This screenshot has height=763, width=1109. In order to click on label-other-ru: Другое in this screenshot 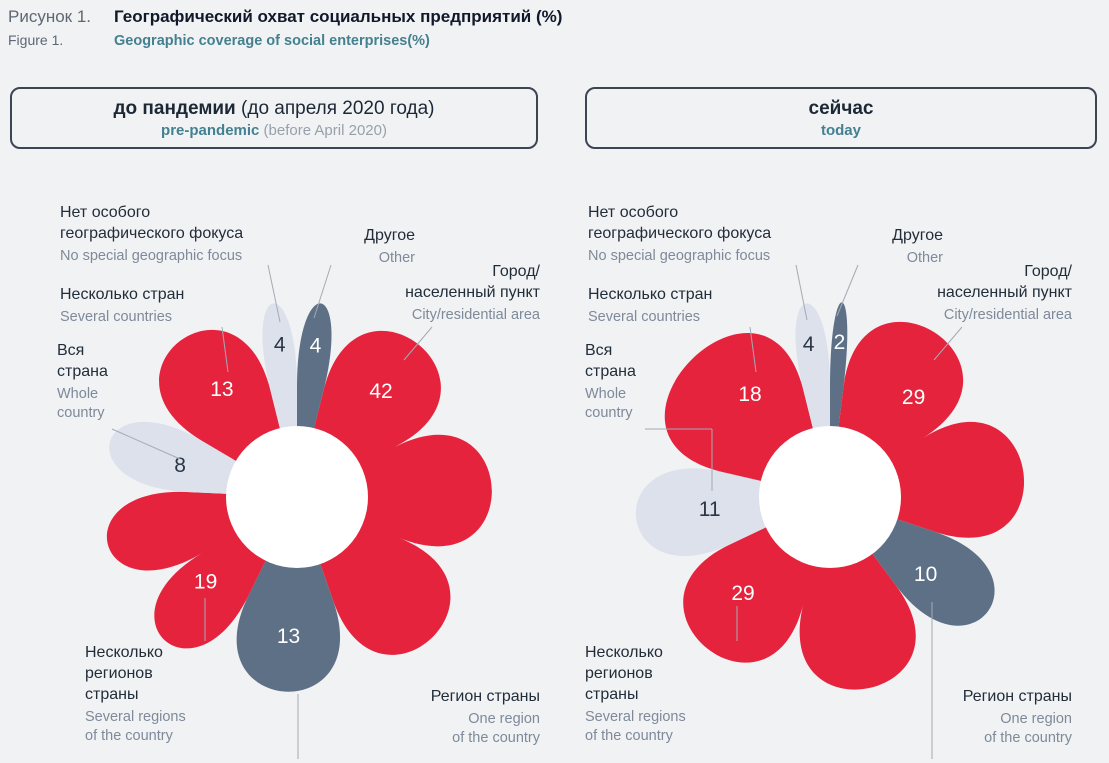, I will do `click(389, 235)`.